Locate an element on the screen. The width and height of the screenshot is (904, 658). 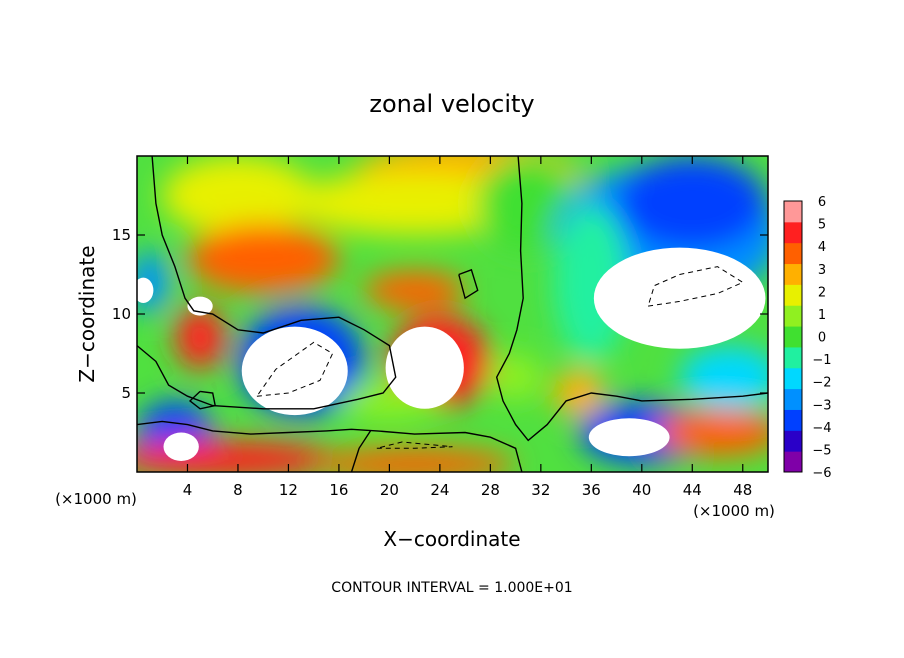
y-tick-label-2: 15 is located at coordinates (121, 235).